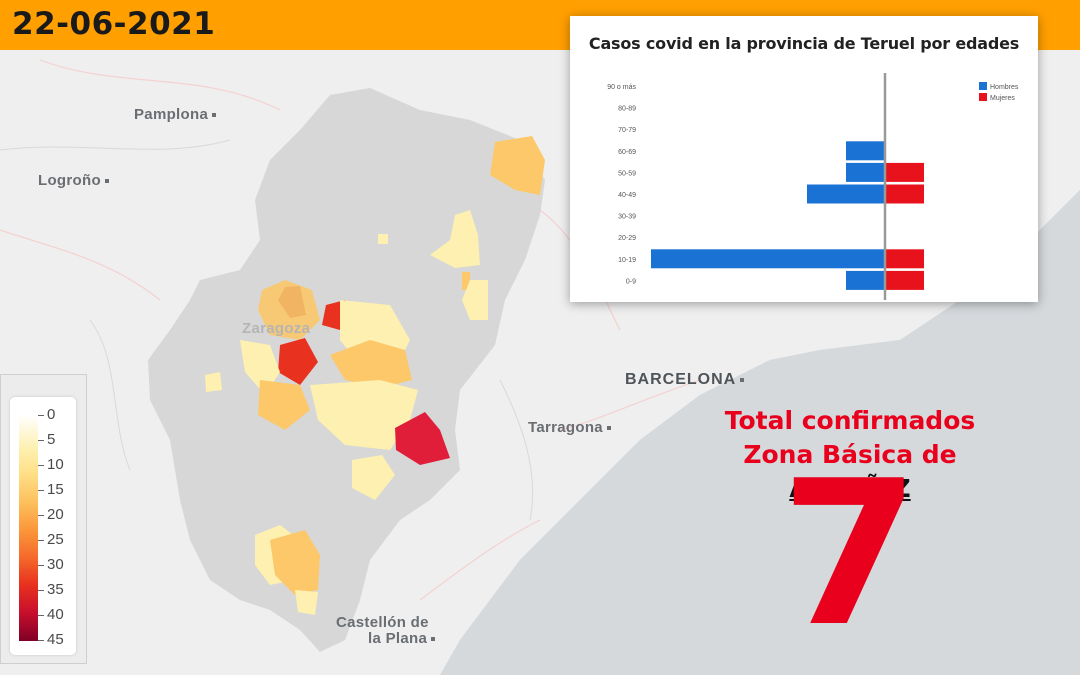 The image size is (1080, 675). I want to click on zone-zgz-red1, so click(333, 315).